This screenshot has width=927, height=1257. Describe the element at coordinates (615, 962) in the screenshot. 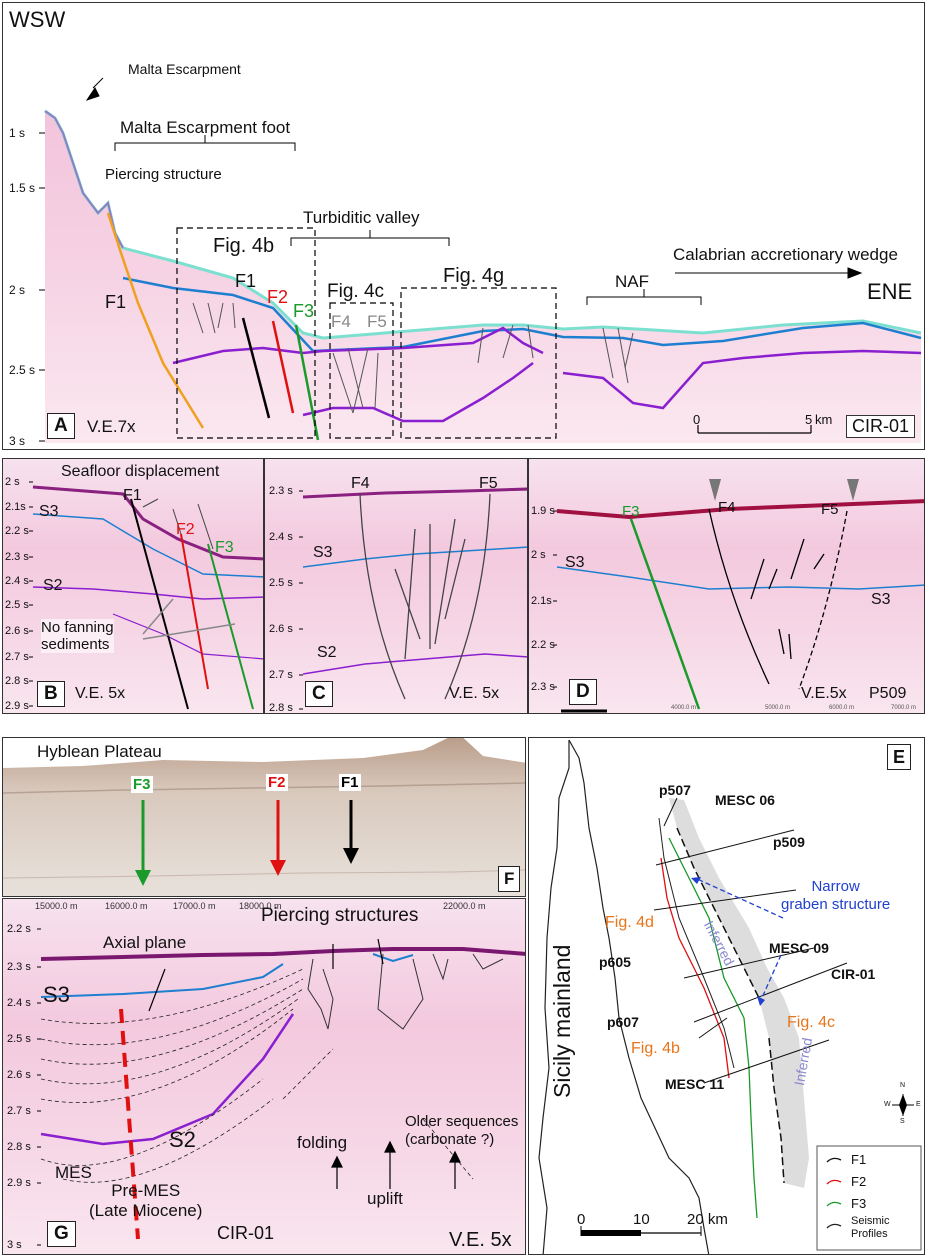

I see `p605-label: p605` at that location.